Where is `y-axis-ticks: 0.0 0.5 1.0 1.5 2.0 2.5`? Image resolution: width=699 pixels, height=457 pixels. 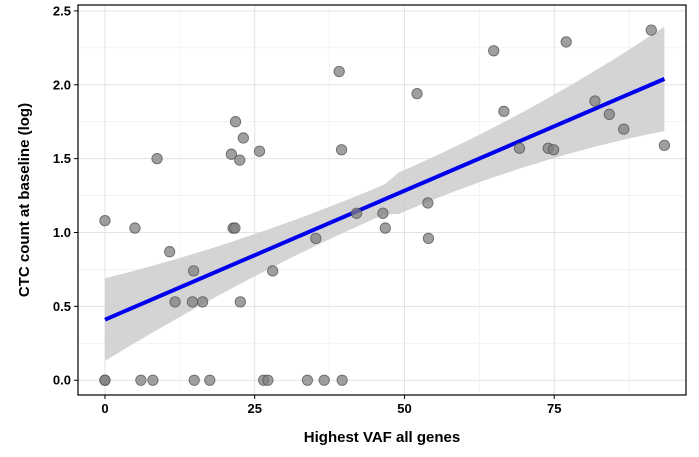 y-axis-ticks: 0.0 0.5 1.0 1.5 2.0 2.5 is located at coordinates (65, 195).